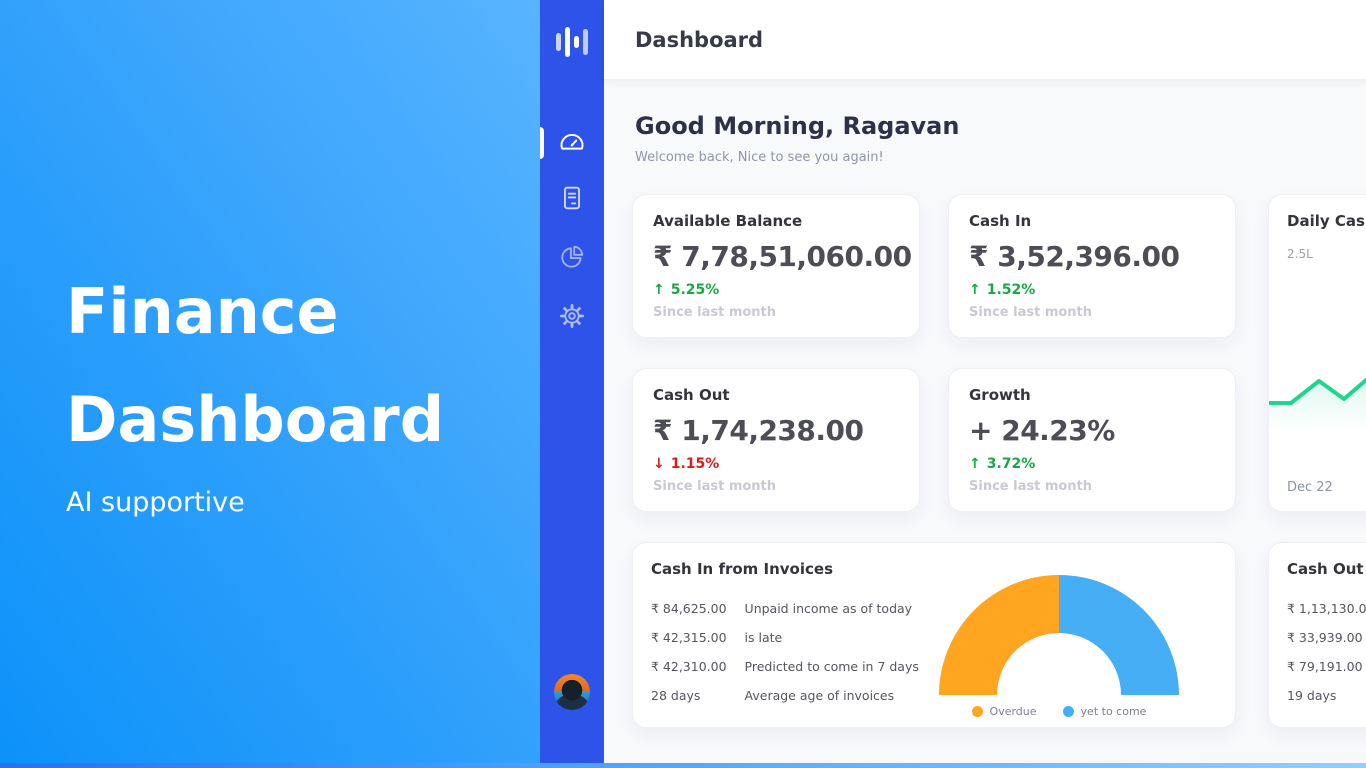 The height and width of the screenshot is (768, 1366). I want to click on card-label: Cash In, so click(1000, 221).